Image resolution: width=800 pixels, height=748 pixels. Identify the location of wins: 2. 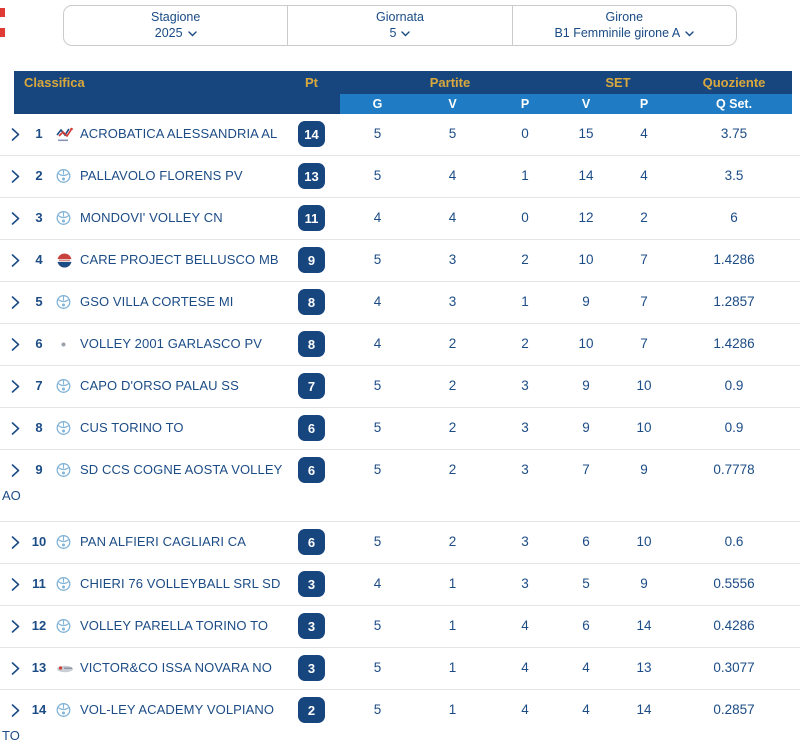
(452, 385).